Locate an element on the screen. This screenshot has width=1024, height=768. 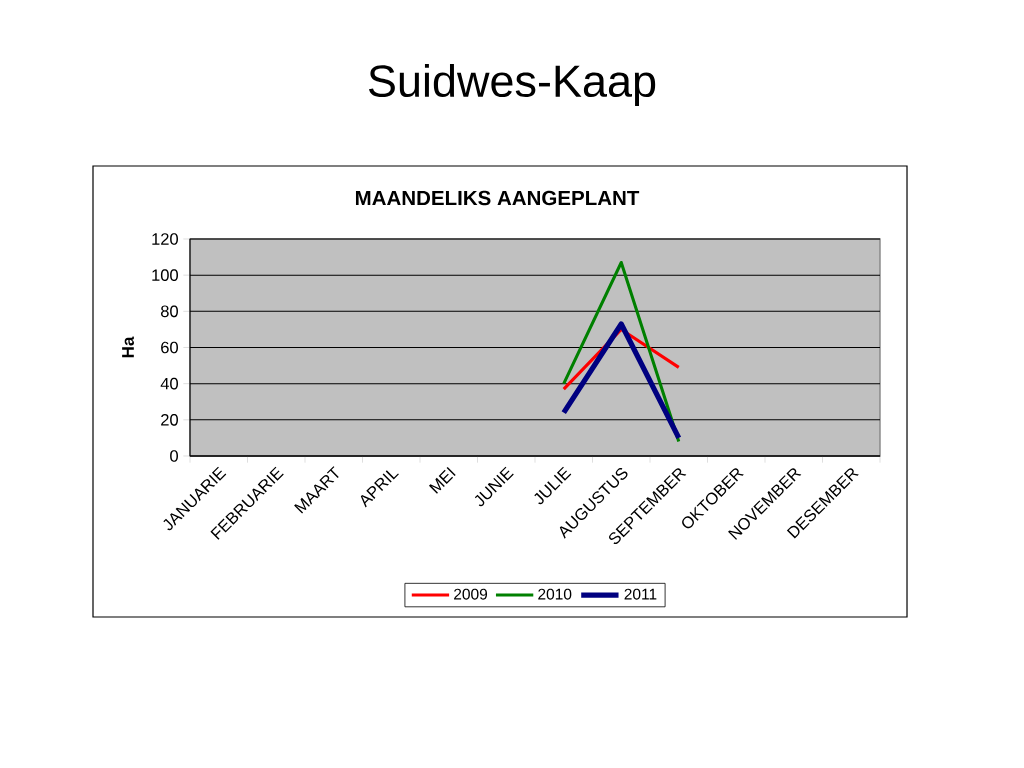
legend-label: 2011 is located at coordinates (640, 594).